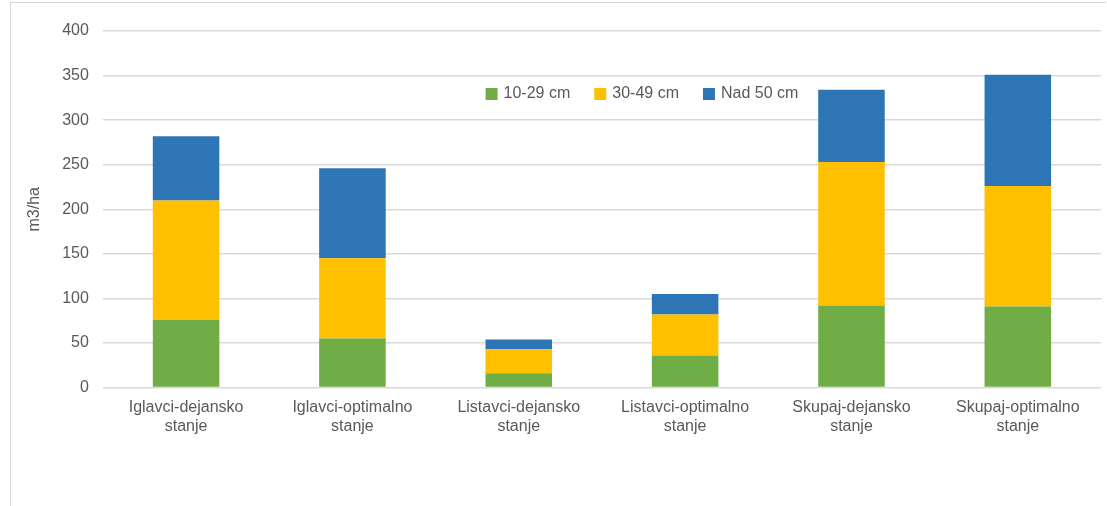 This screenshot has height=506, width=1107. What do you see at coordinates (645, 93) in the screenshot?
I see `legend-label: 30-49 cm` at bounding box center [645, 93].